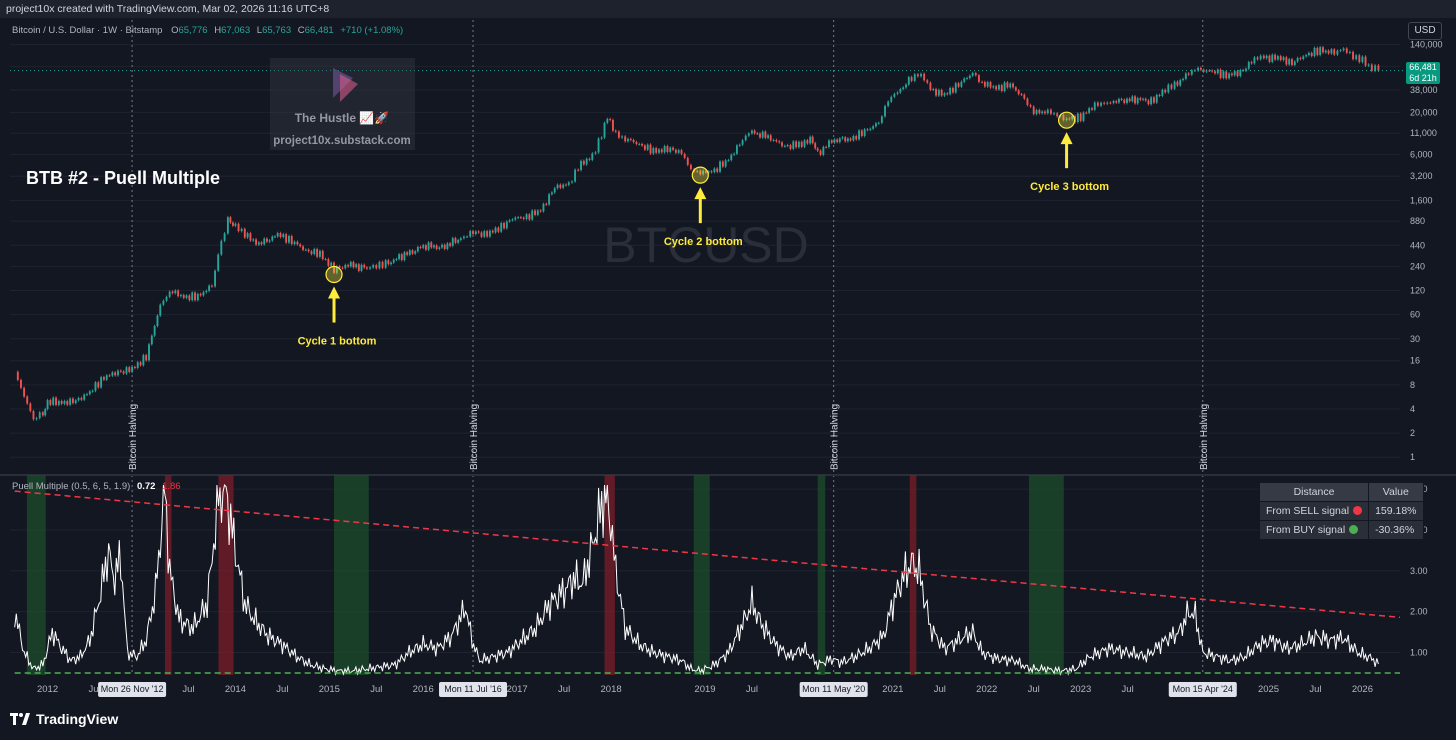 This screenshot has width=1456, height=740. Describe the element at coordinates (700, 193) in the screenshot. I see `arrow-head` at that location.